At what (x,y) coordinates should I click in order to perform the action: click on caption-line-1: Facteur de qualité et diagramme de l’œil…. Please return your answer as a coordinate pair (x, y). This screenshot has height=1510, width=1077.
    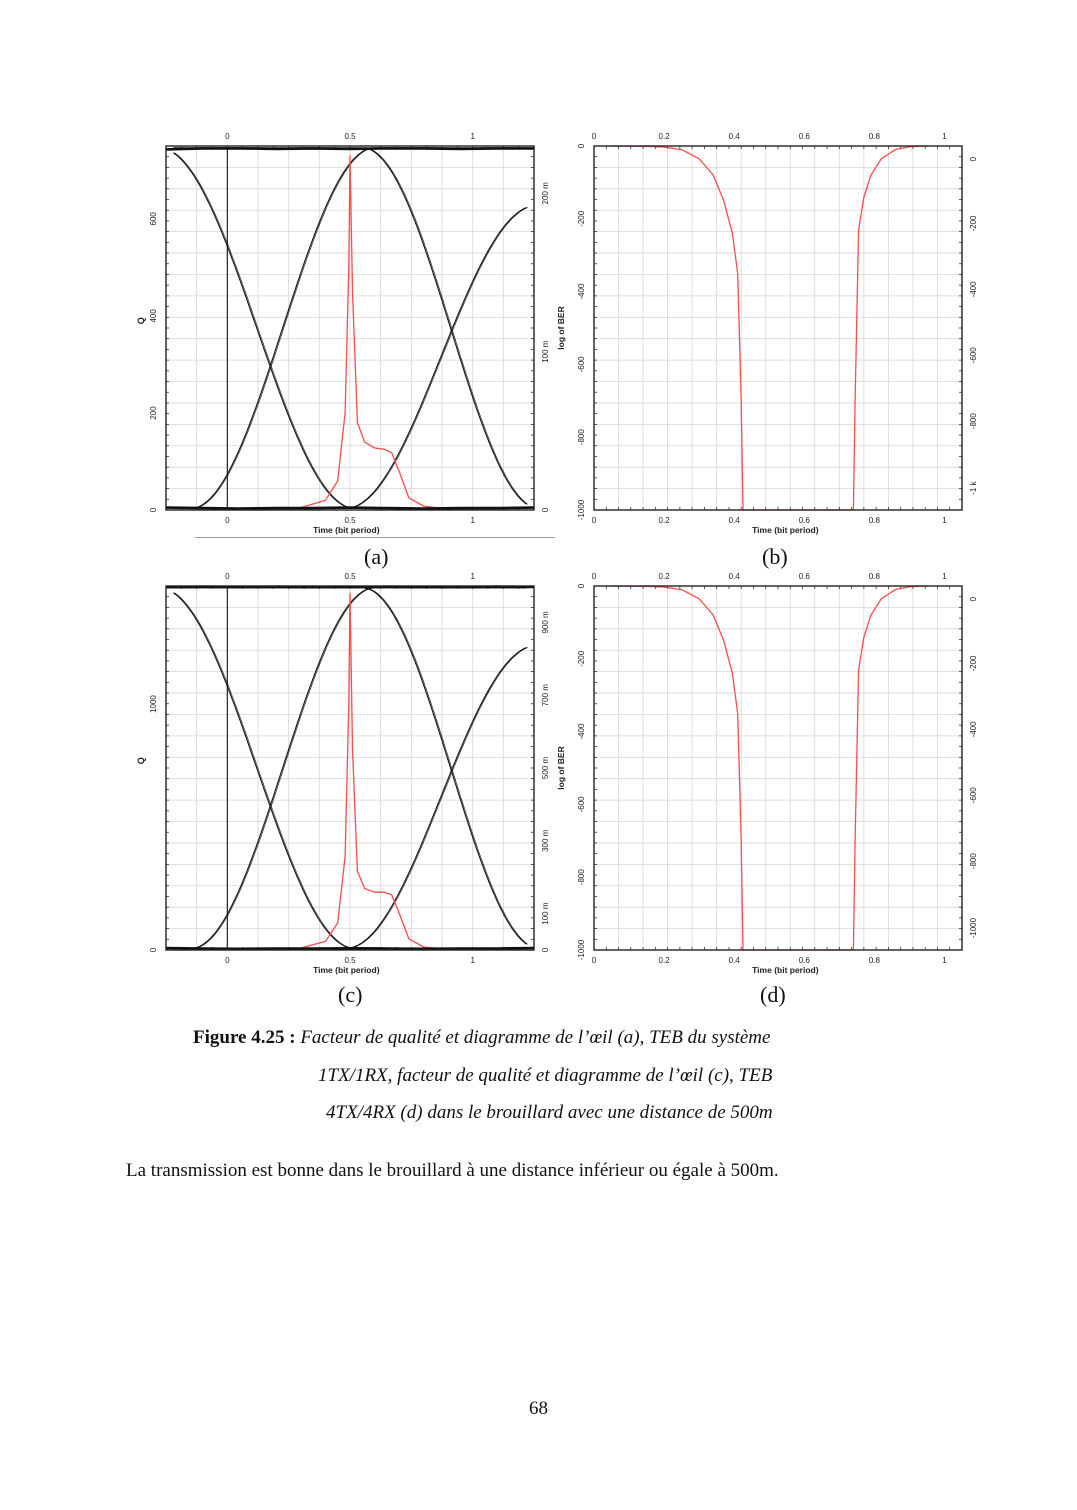
    Looking at the image, I should click on (535, 1037).